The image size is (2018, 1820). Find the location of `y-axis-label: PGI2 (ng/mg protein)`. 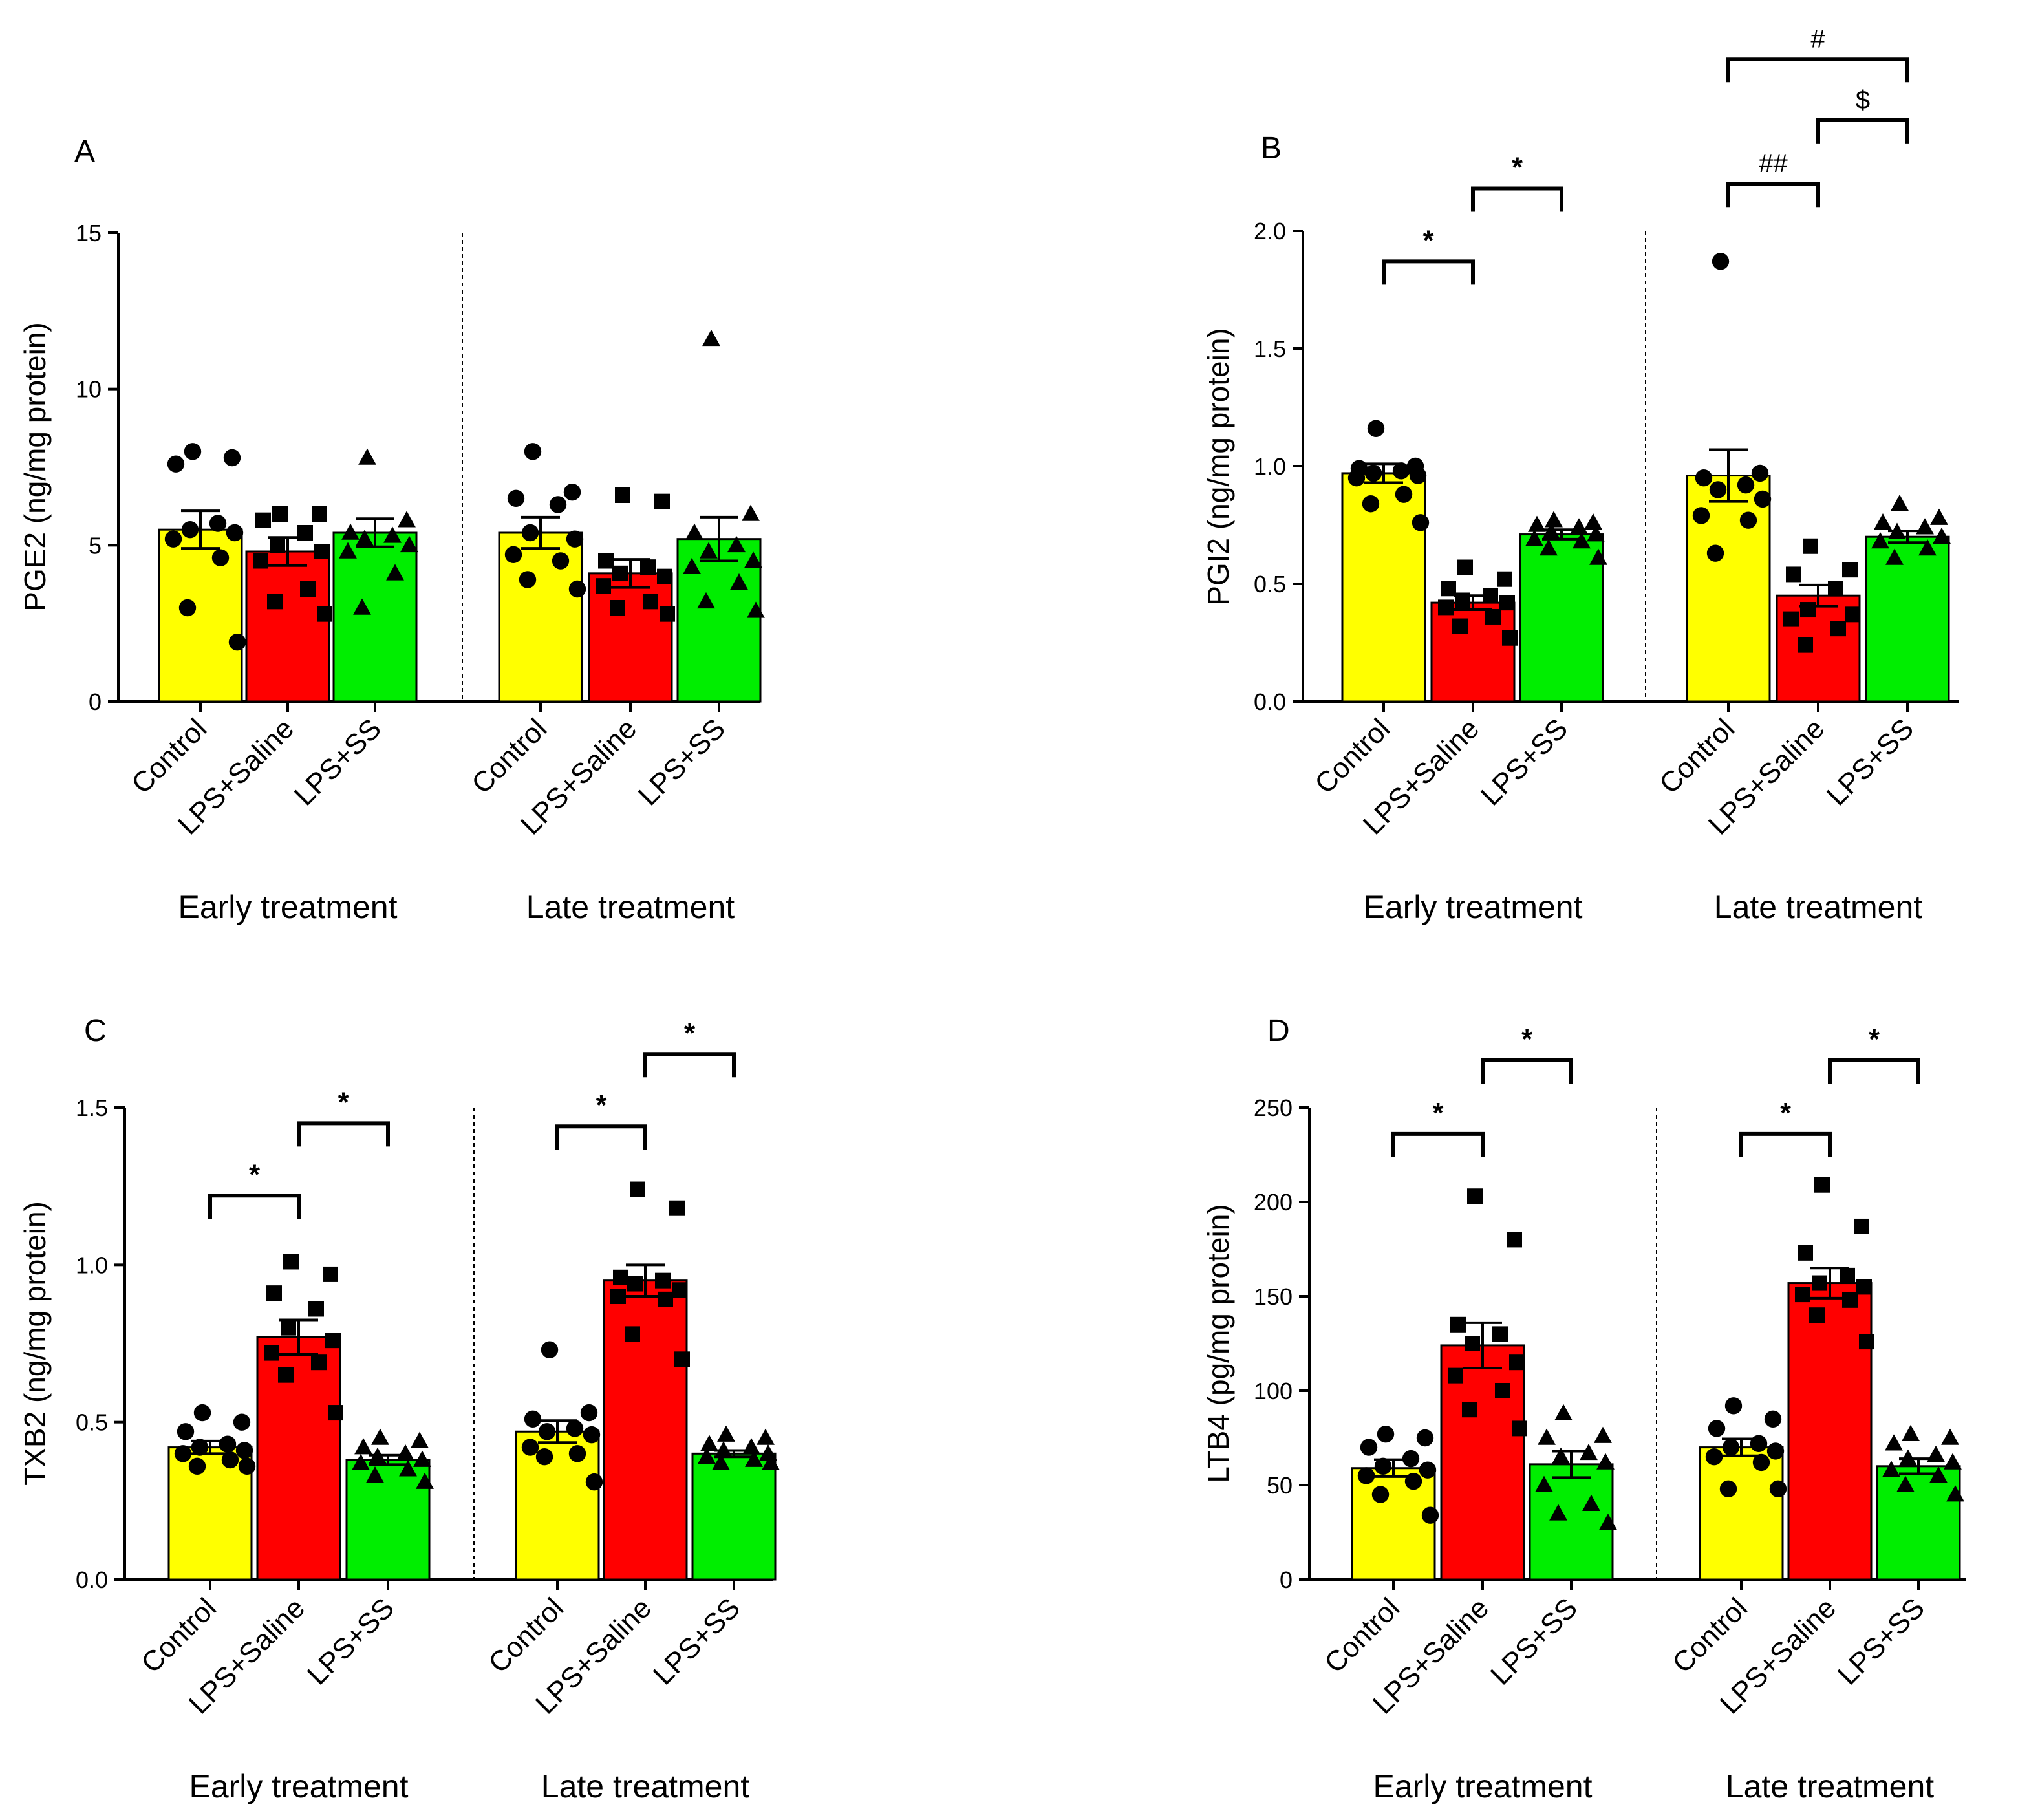

y-axis-label: PGI2 (ng/mg protein) is located at coordinates (1218, 467).